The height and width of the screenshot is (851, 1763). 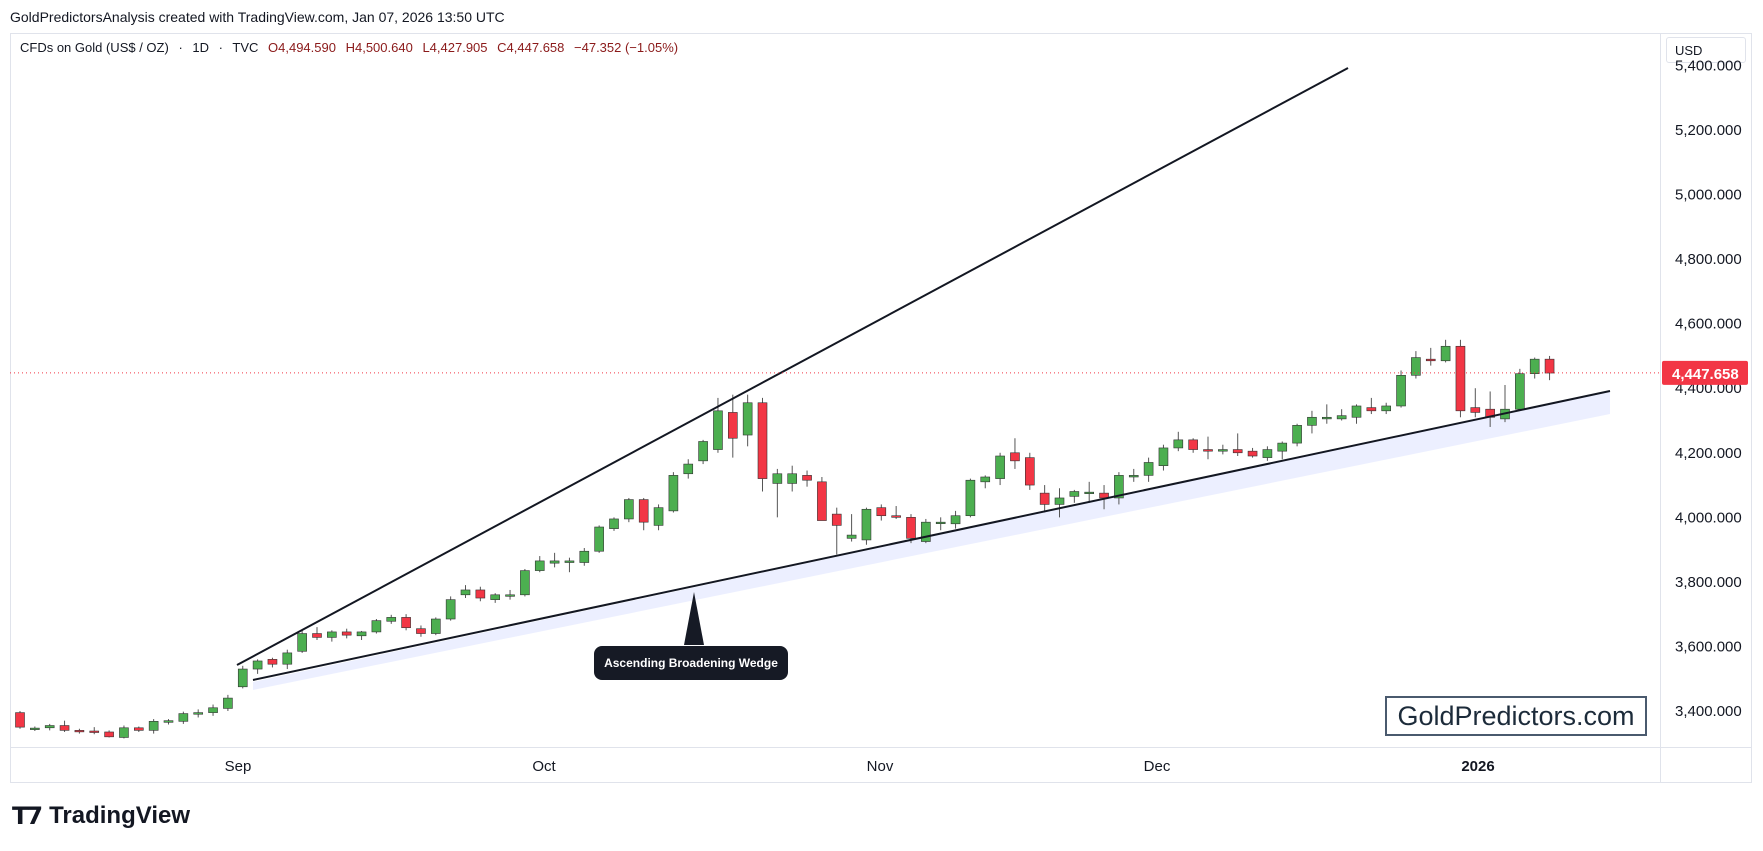 What do you see at coordinates (201, 47) in the screenshot?
I see `interval: 1D` at bounding box center [201, 47].